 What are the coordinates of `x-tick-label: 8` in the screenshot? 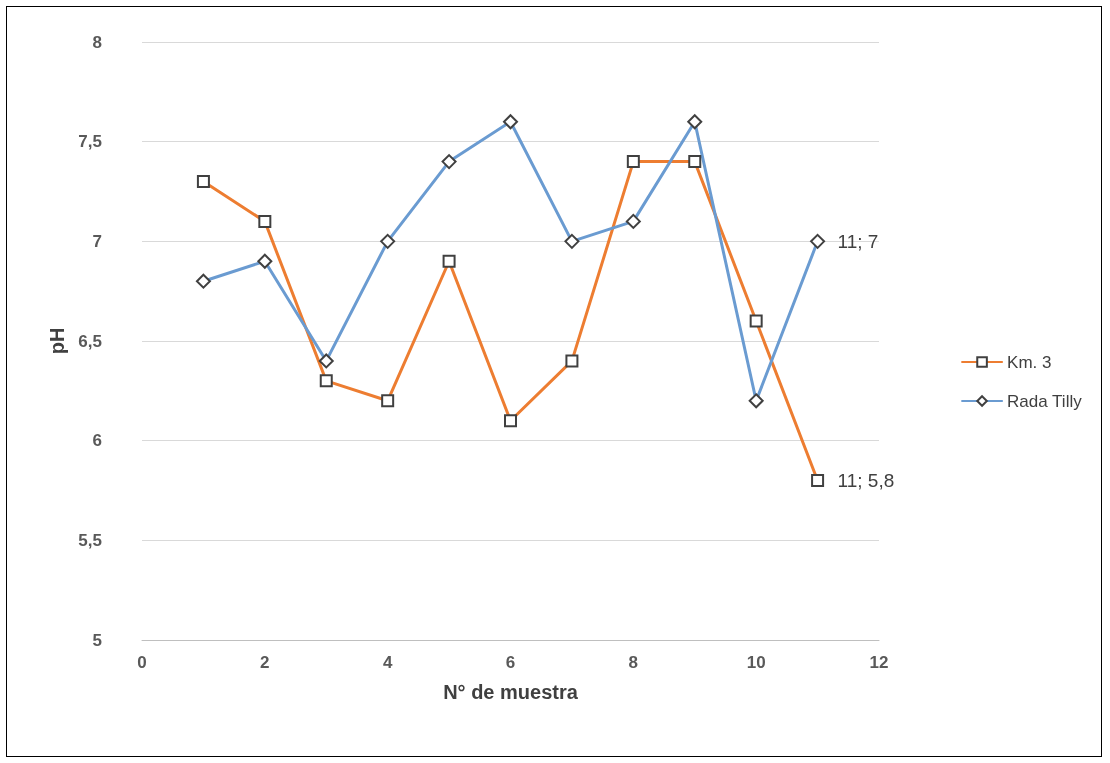 It's located at (633, 662).